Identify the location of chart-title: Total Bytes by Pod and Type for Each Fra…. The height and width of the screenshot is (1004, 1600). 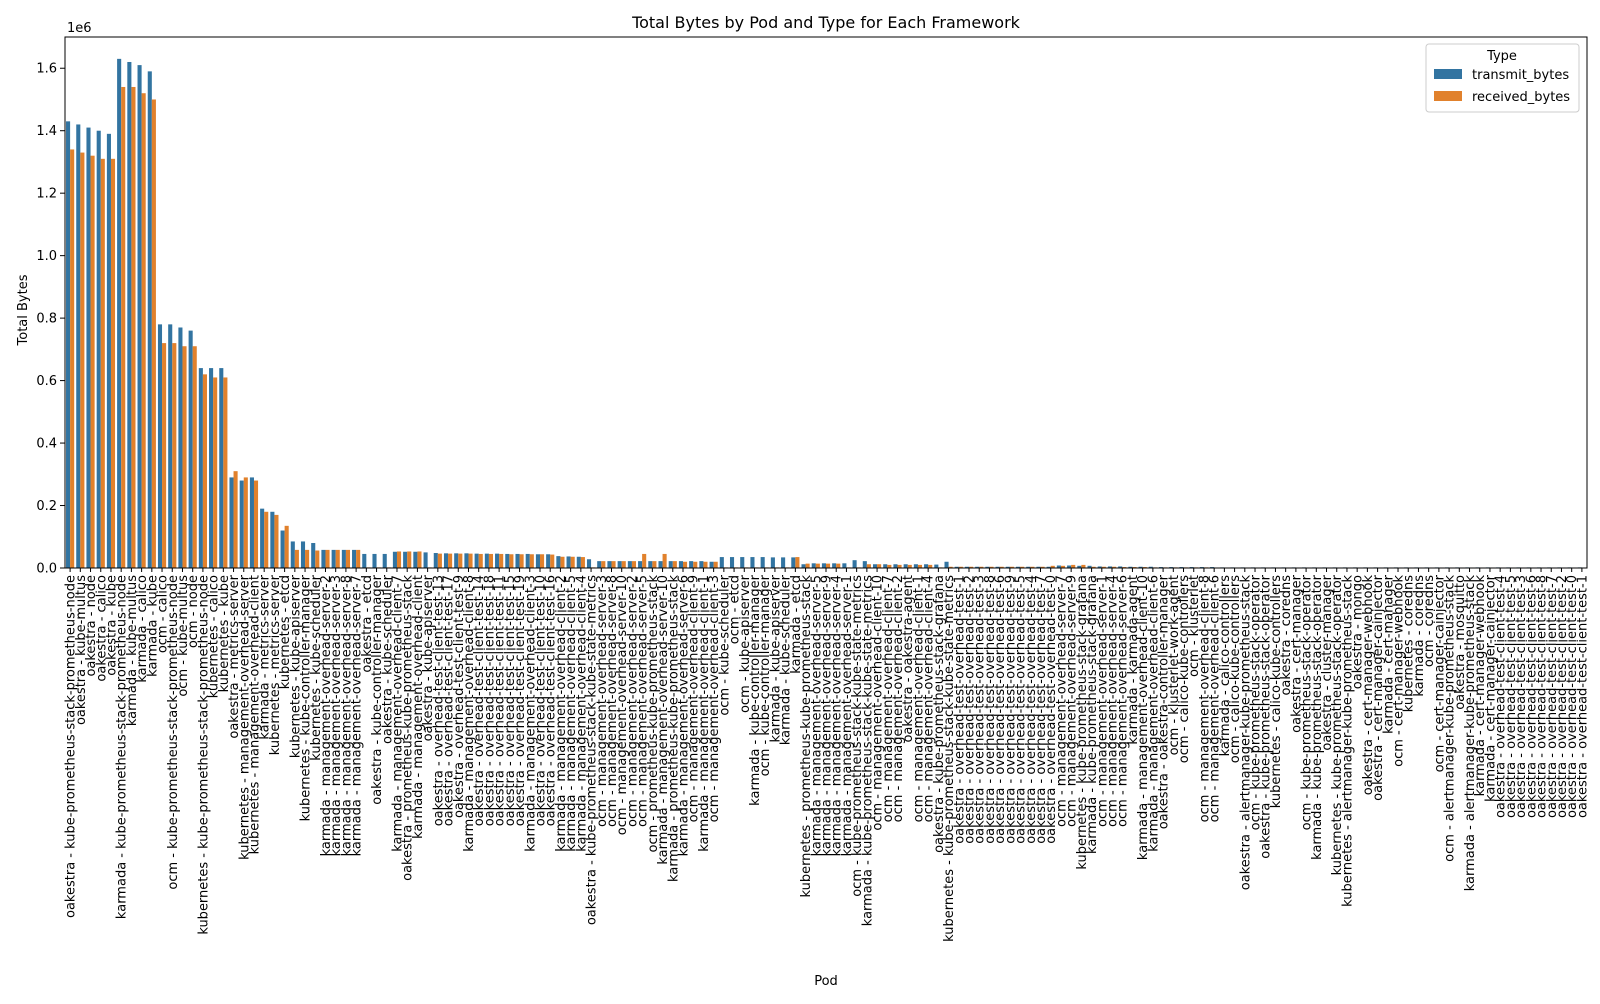
(826, 22).